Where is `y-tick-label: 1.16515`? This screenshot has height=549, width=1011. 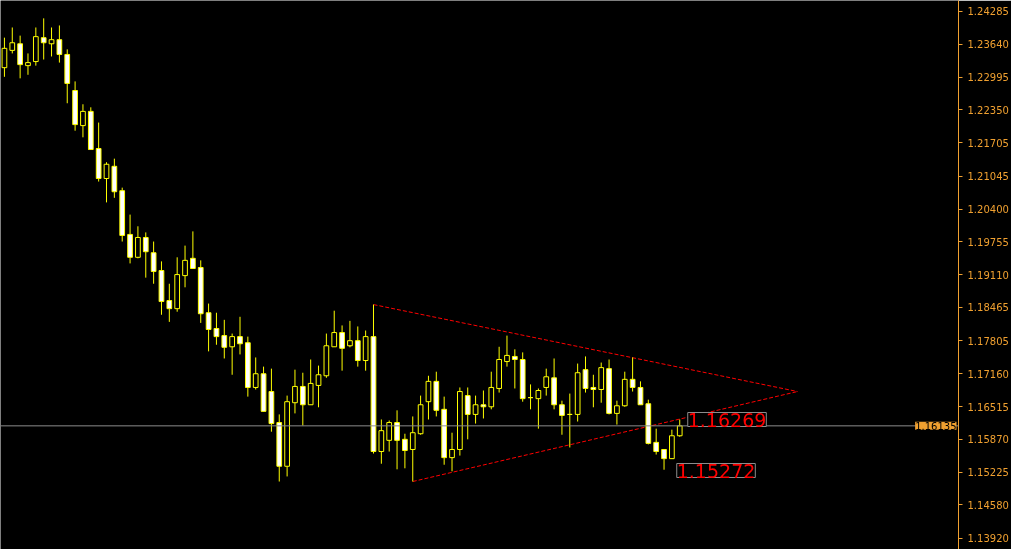 y-tick-label: 1.16515 is located at coordinates (988, 407).